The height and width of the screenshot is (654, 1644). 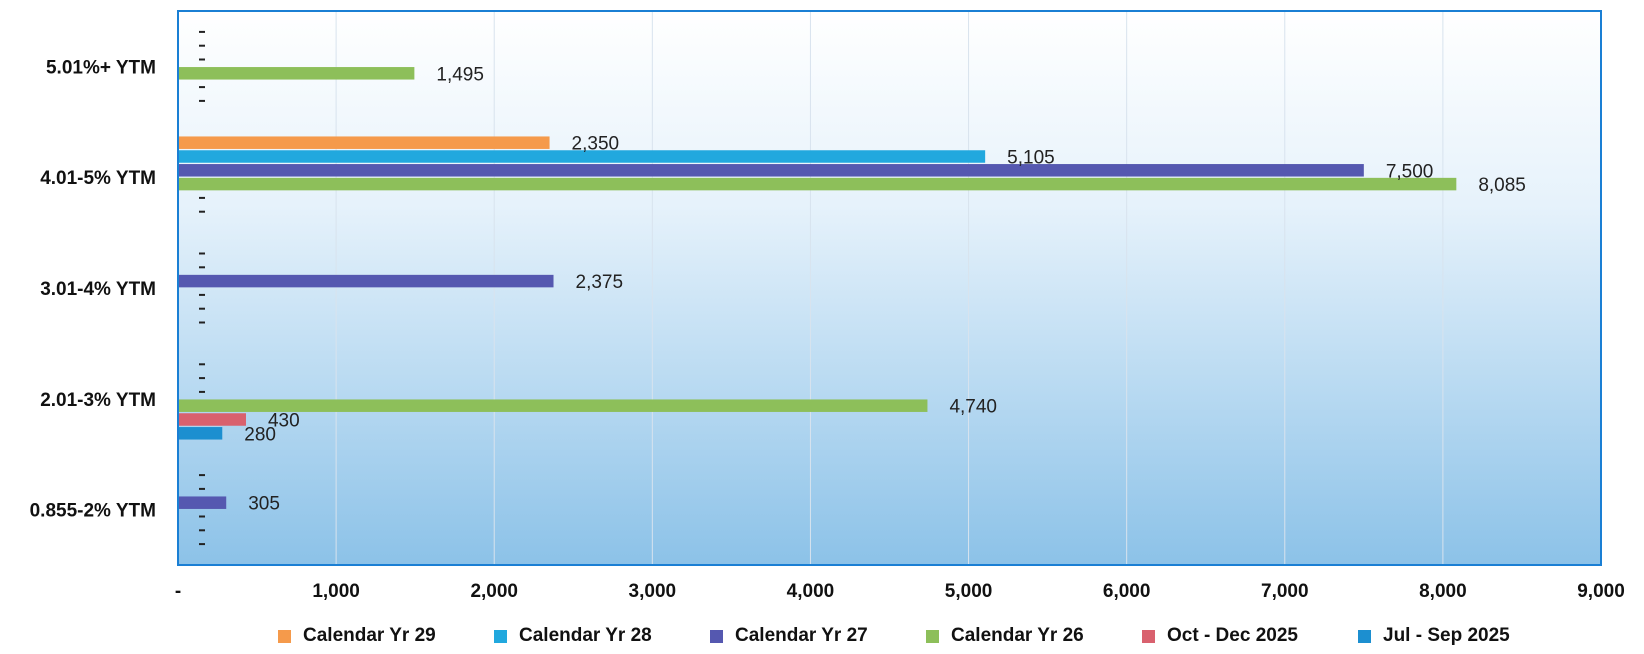 What do you see at coordinates (284, 421) in the screenshot?
I see `data-label: 430` at bounding box center [284, 421].